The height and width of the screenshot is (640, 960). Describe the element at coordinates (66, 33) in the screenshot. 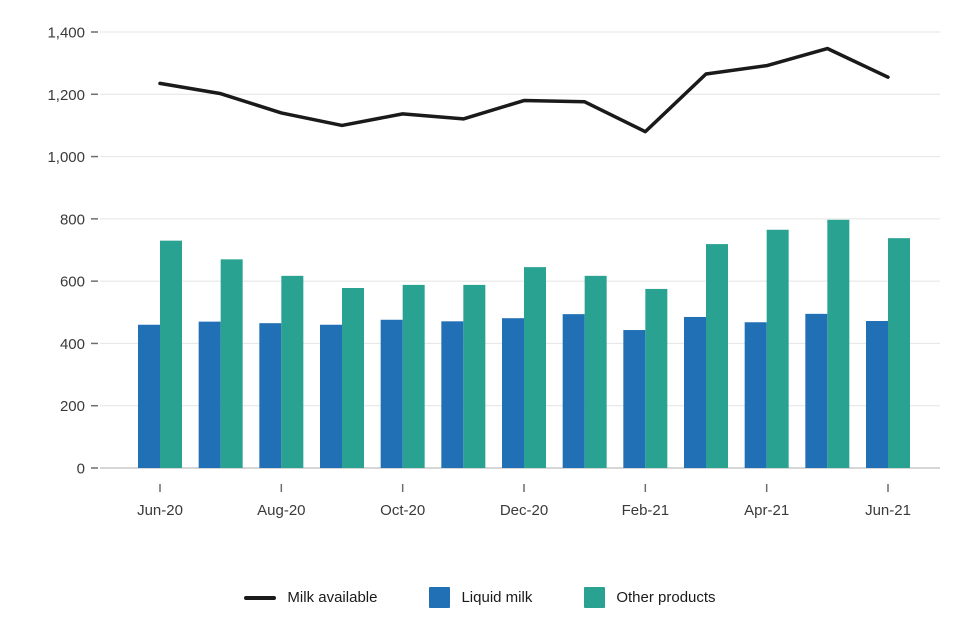

I see `y-tick-label: 1,400` at that location.